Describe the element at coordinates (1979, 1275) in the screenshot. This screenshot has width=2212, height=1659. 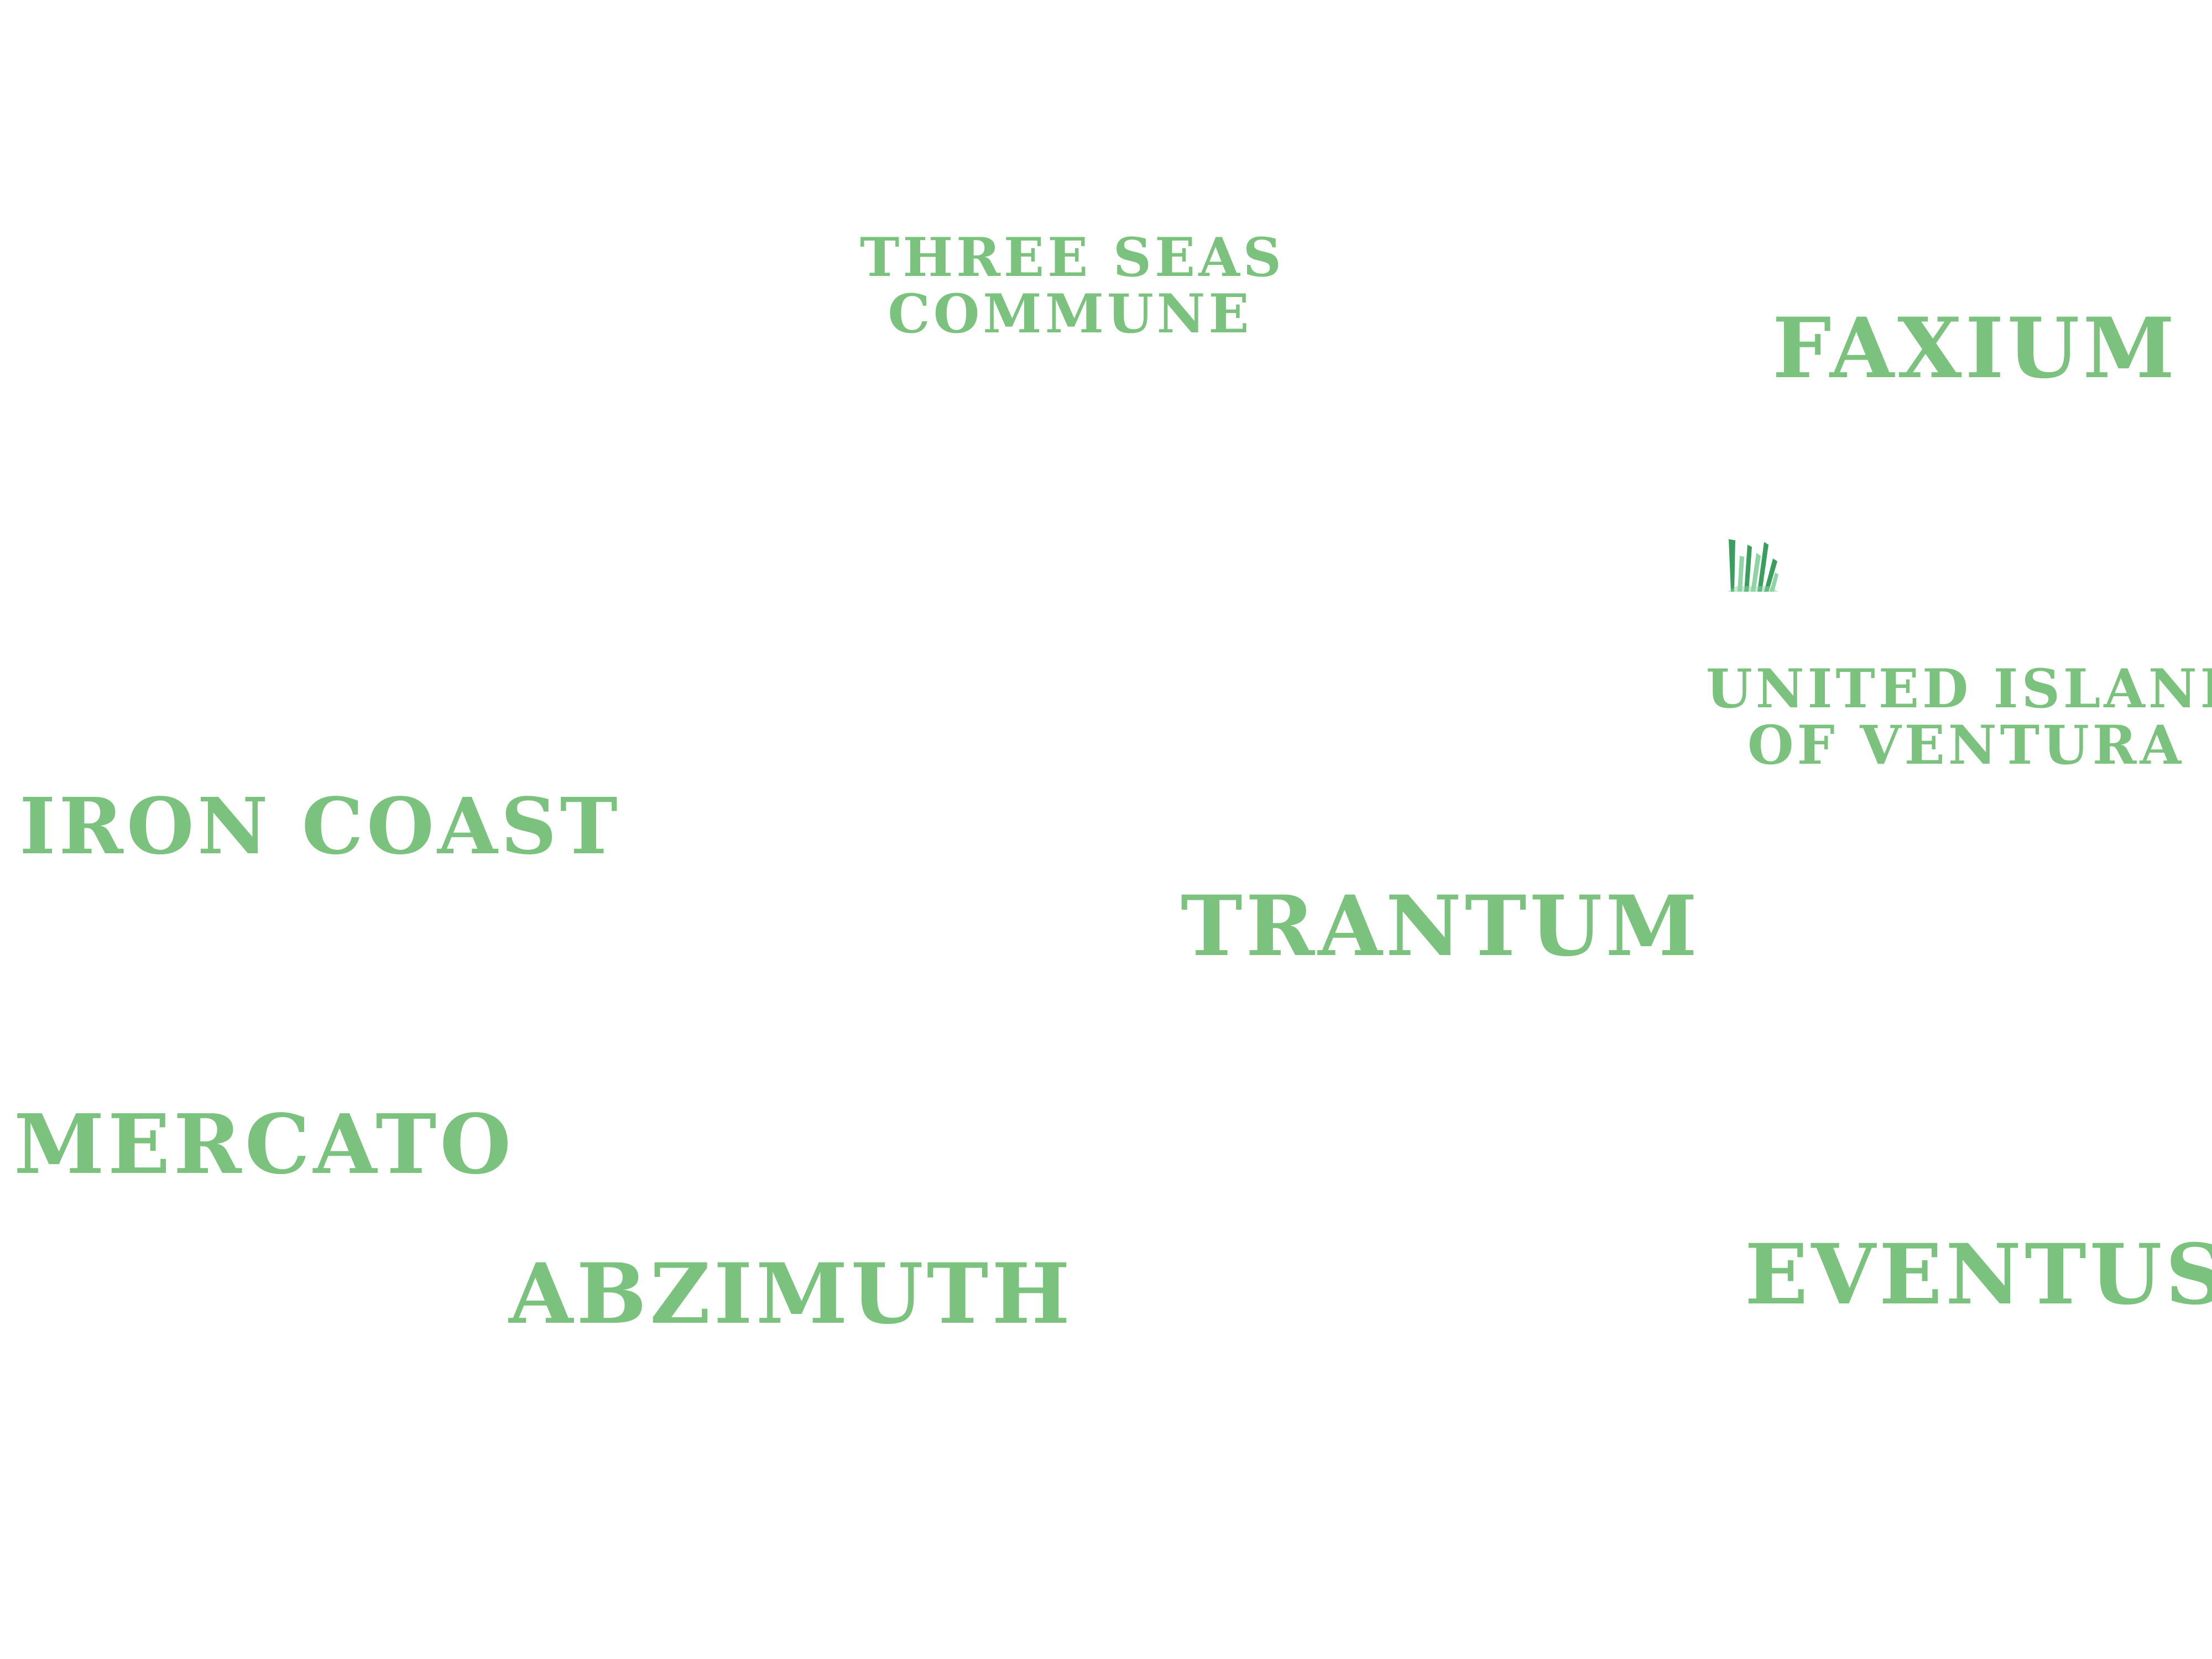
I see `region-label-eventus: EVENTUS` at that location.